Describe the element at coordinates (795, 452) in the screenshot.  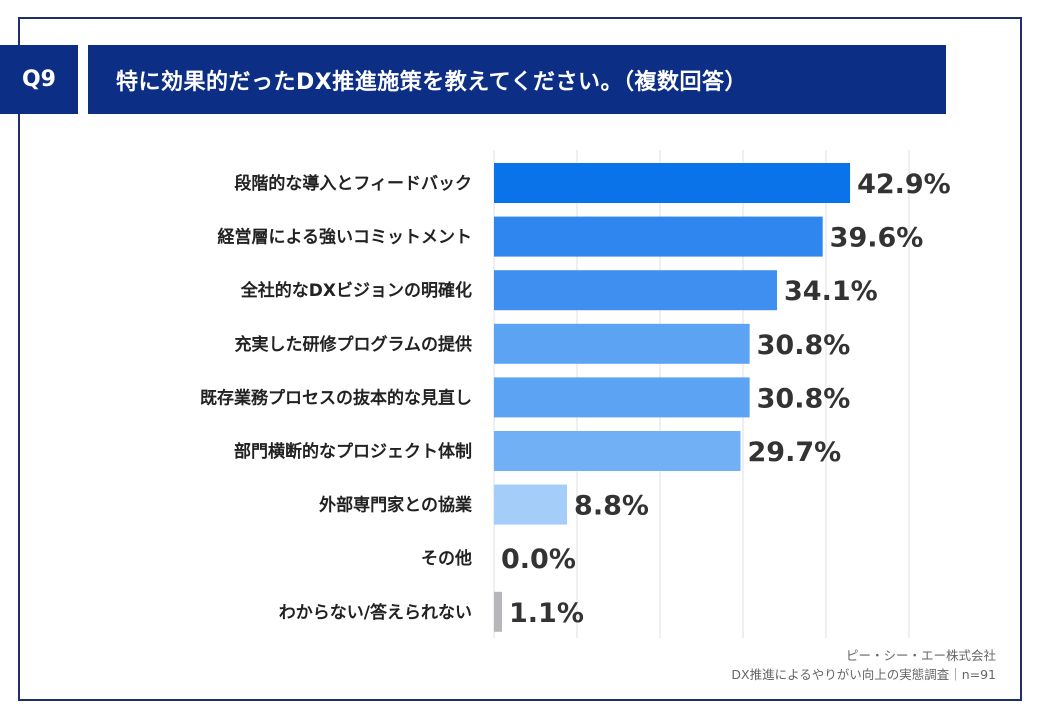
I see `value-label: 29.7%` at that location.